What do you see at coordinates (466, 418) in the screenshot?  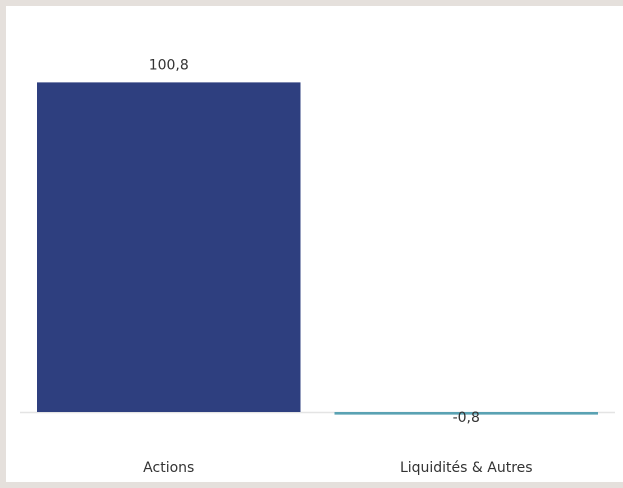 I see `value-label-2: -0,8` at bounding box center [466, 418].